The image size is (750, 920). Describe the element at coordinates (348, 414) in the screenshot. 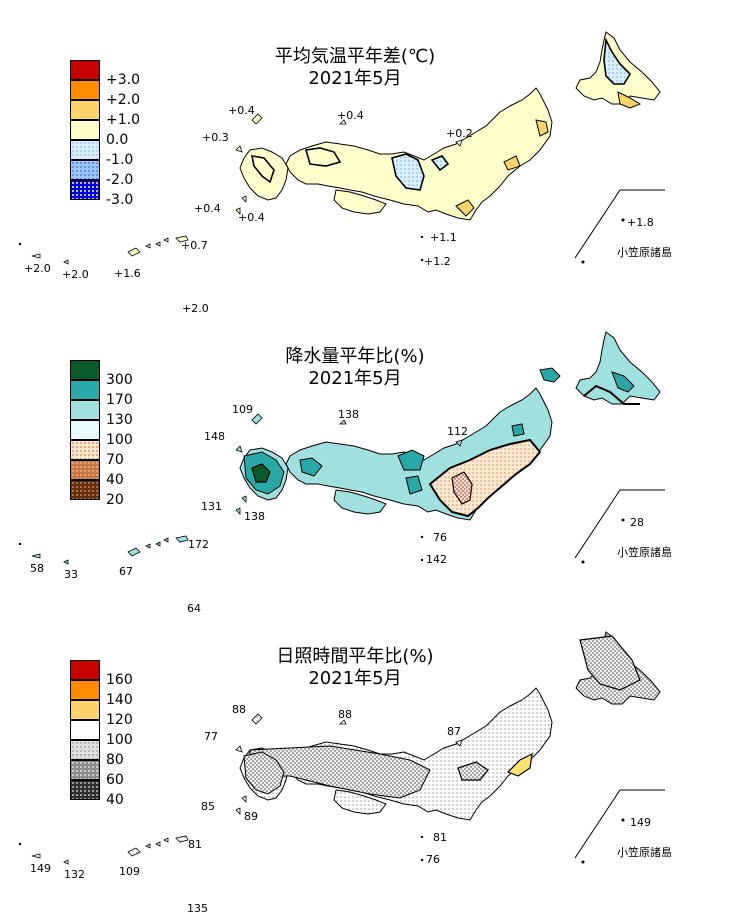

I see `station-value-sea-island: 138` at that location.